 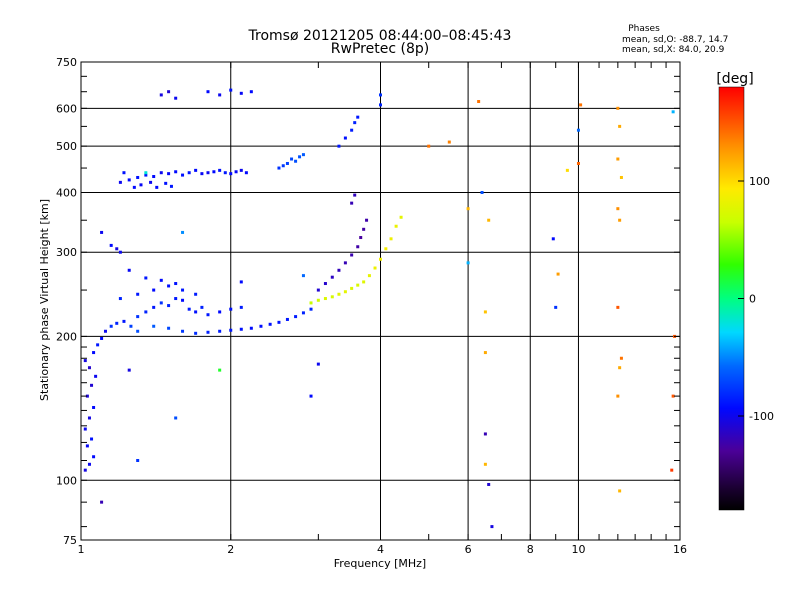 What do you see at coordinates (66, 480) in the screenshot?
I see `y-tick-label: 100` at bounding box center [66, 480].